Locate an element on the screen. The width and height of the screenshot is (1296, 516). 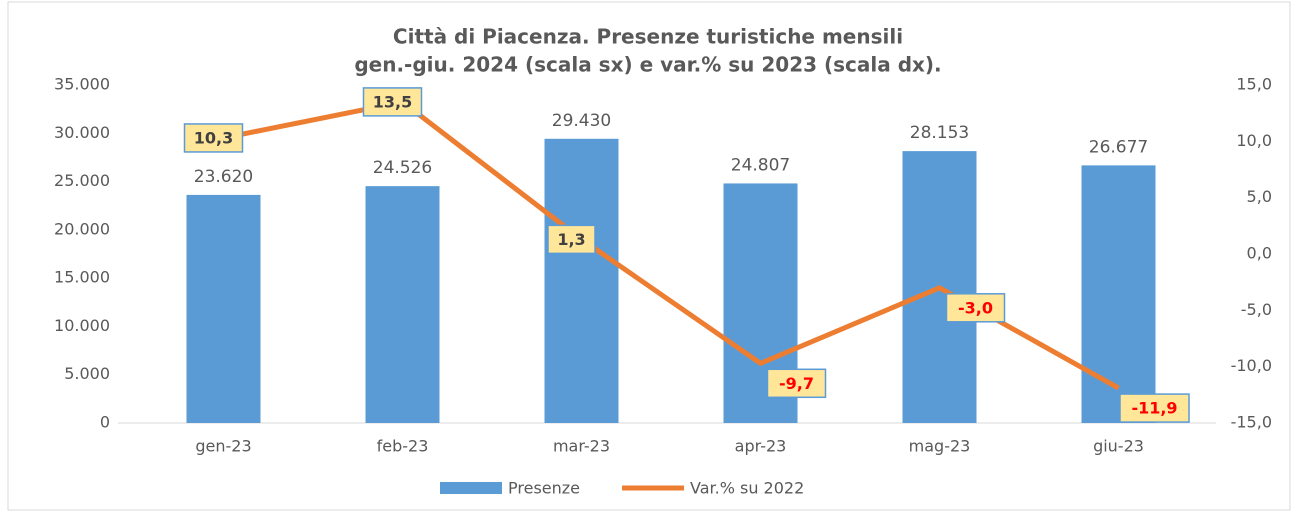
y-tick-label: 5.000 is located at coordinates (87, 373).